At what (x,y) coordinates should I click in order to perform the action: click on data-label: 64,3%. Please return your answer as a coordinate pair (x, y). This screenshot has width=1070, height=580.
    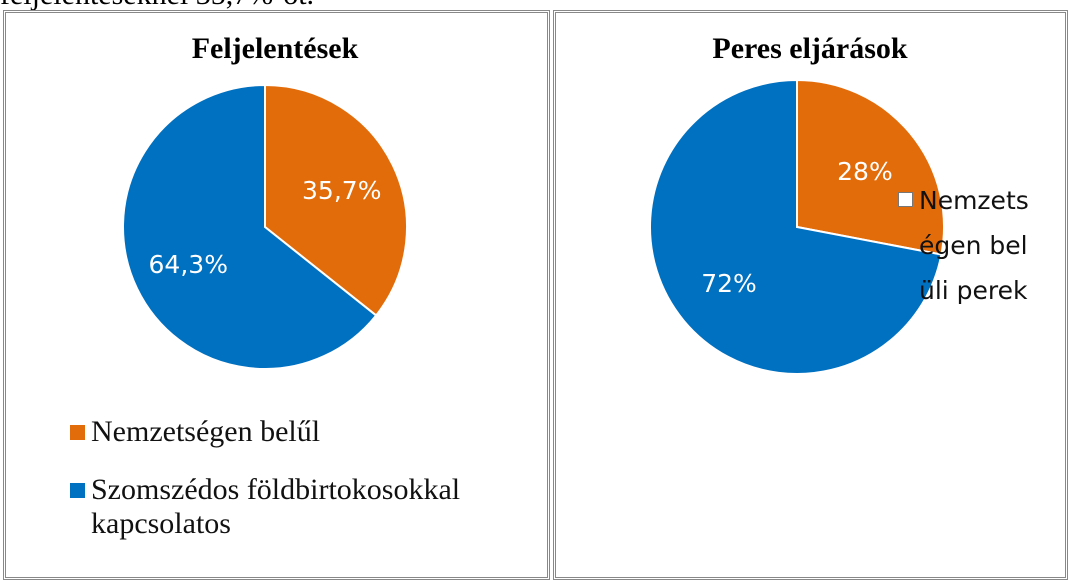
    Looking at the image, I should click on (188, 264).